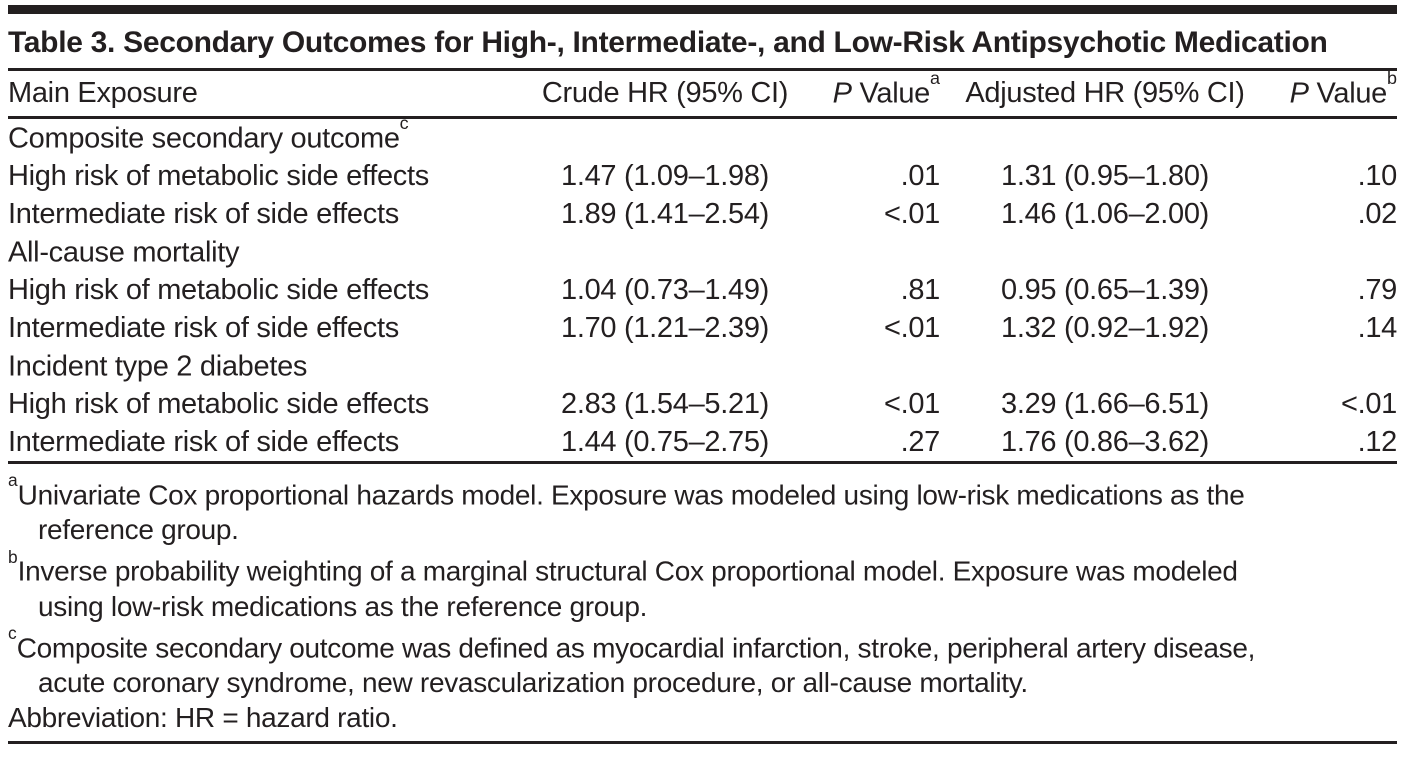 The height and width of the screenshot is (775, 1405). I want to click on adjusted-p-value-cell: .79, so click(1377, 289).